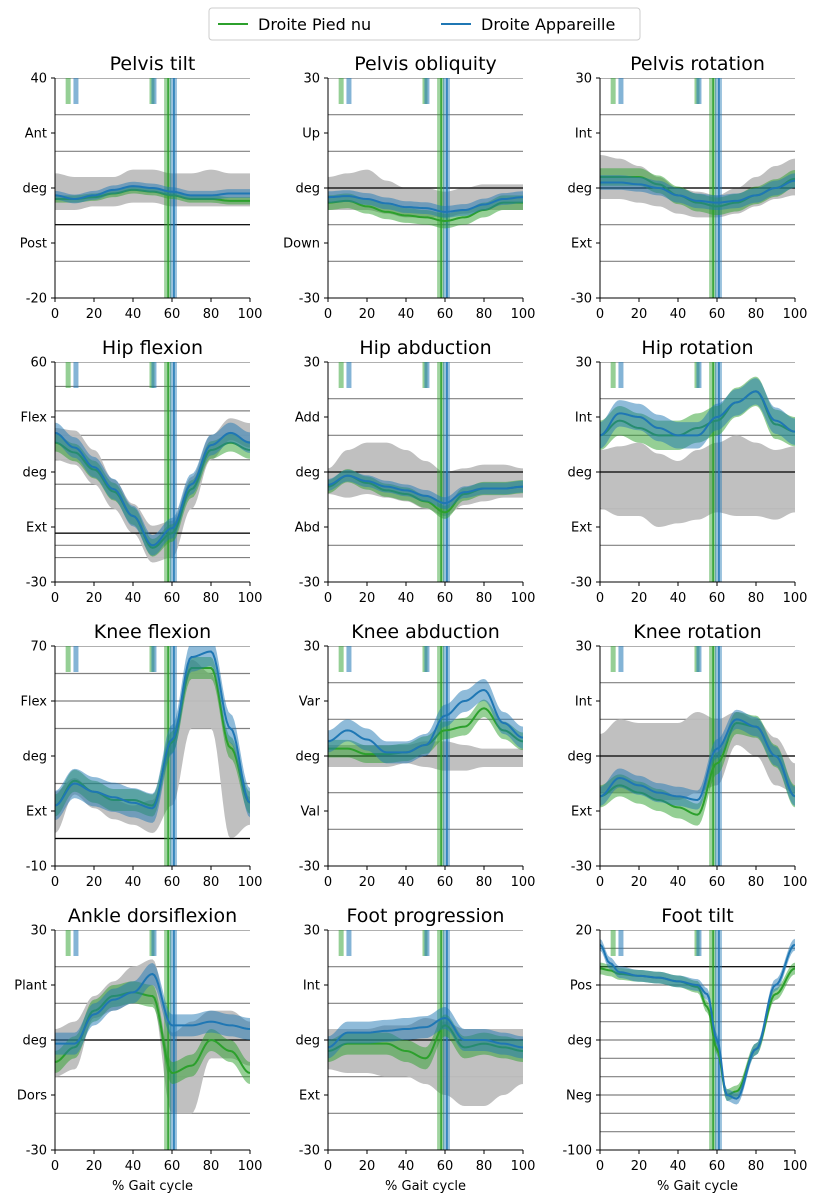 Image resolution: width=817 pixels, height=1202 pixels. What do you see at coordinates (152, 916) in the screenshot?
I see `panel-title: Ankle dorsiflexion` at bounding box center [152, 916].